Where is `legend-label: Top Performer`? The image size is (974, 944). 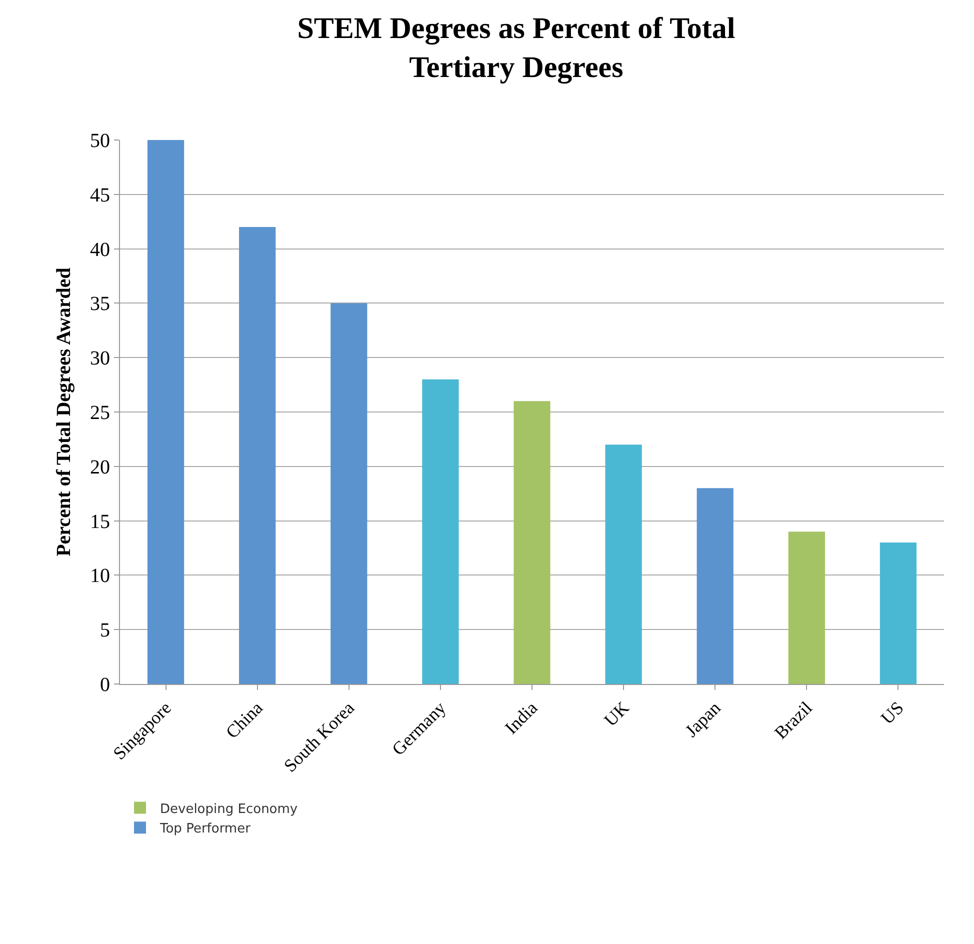
legend-label: Top Performer is located at coordinates (205, 829).